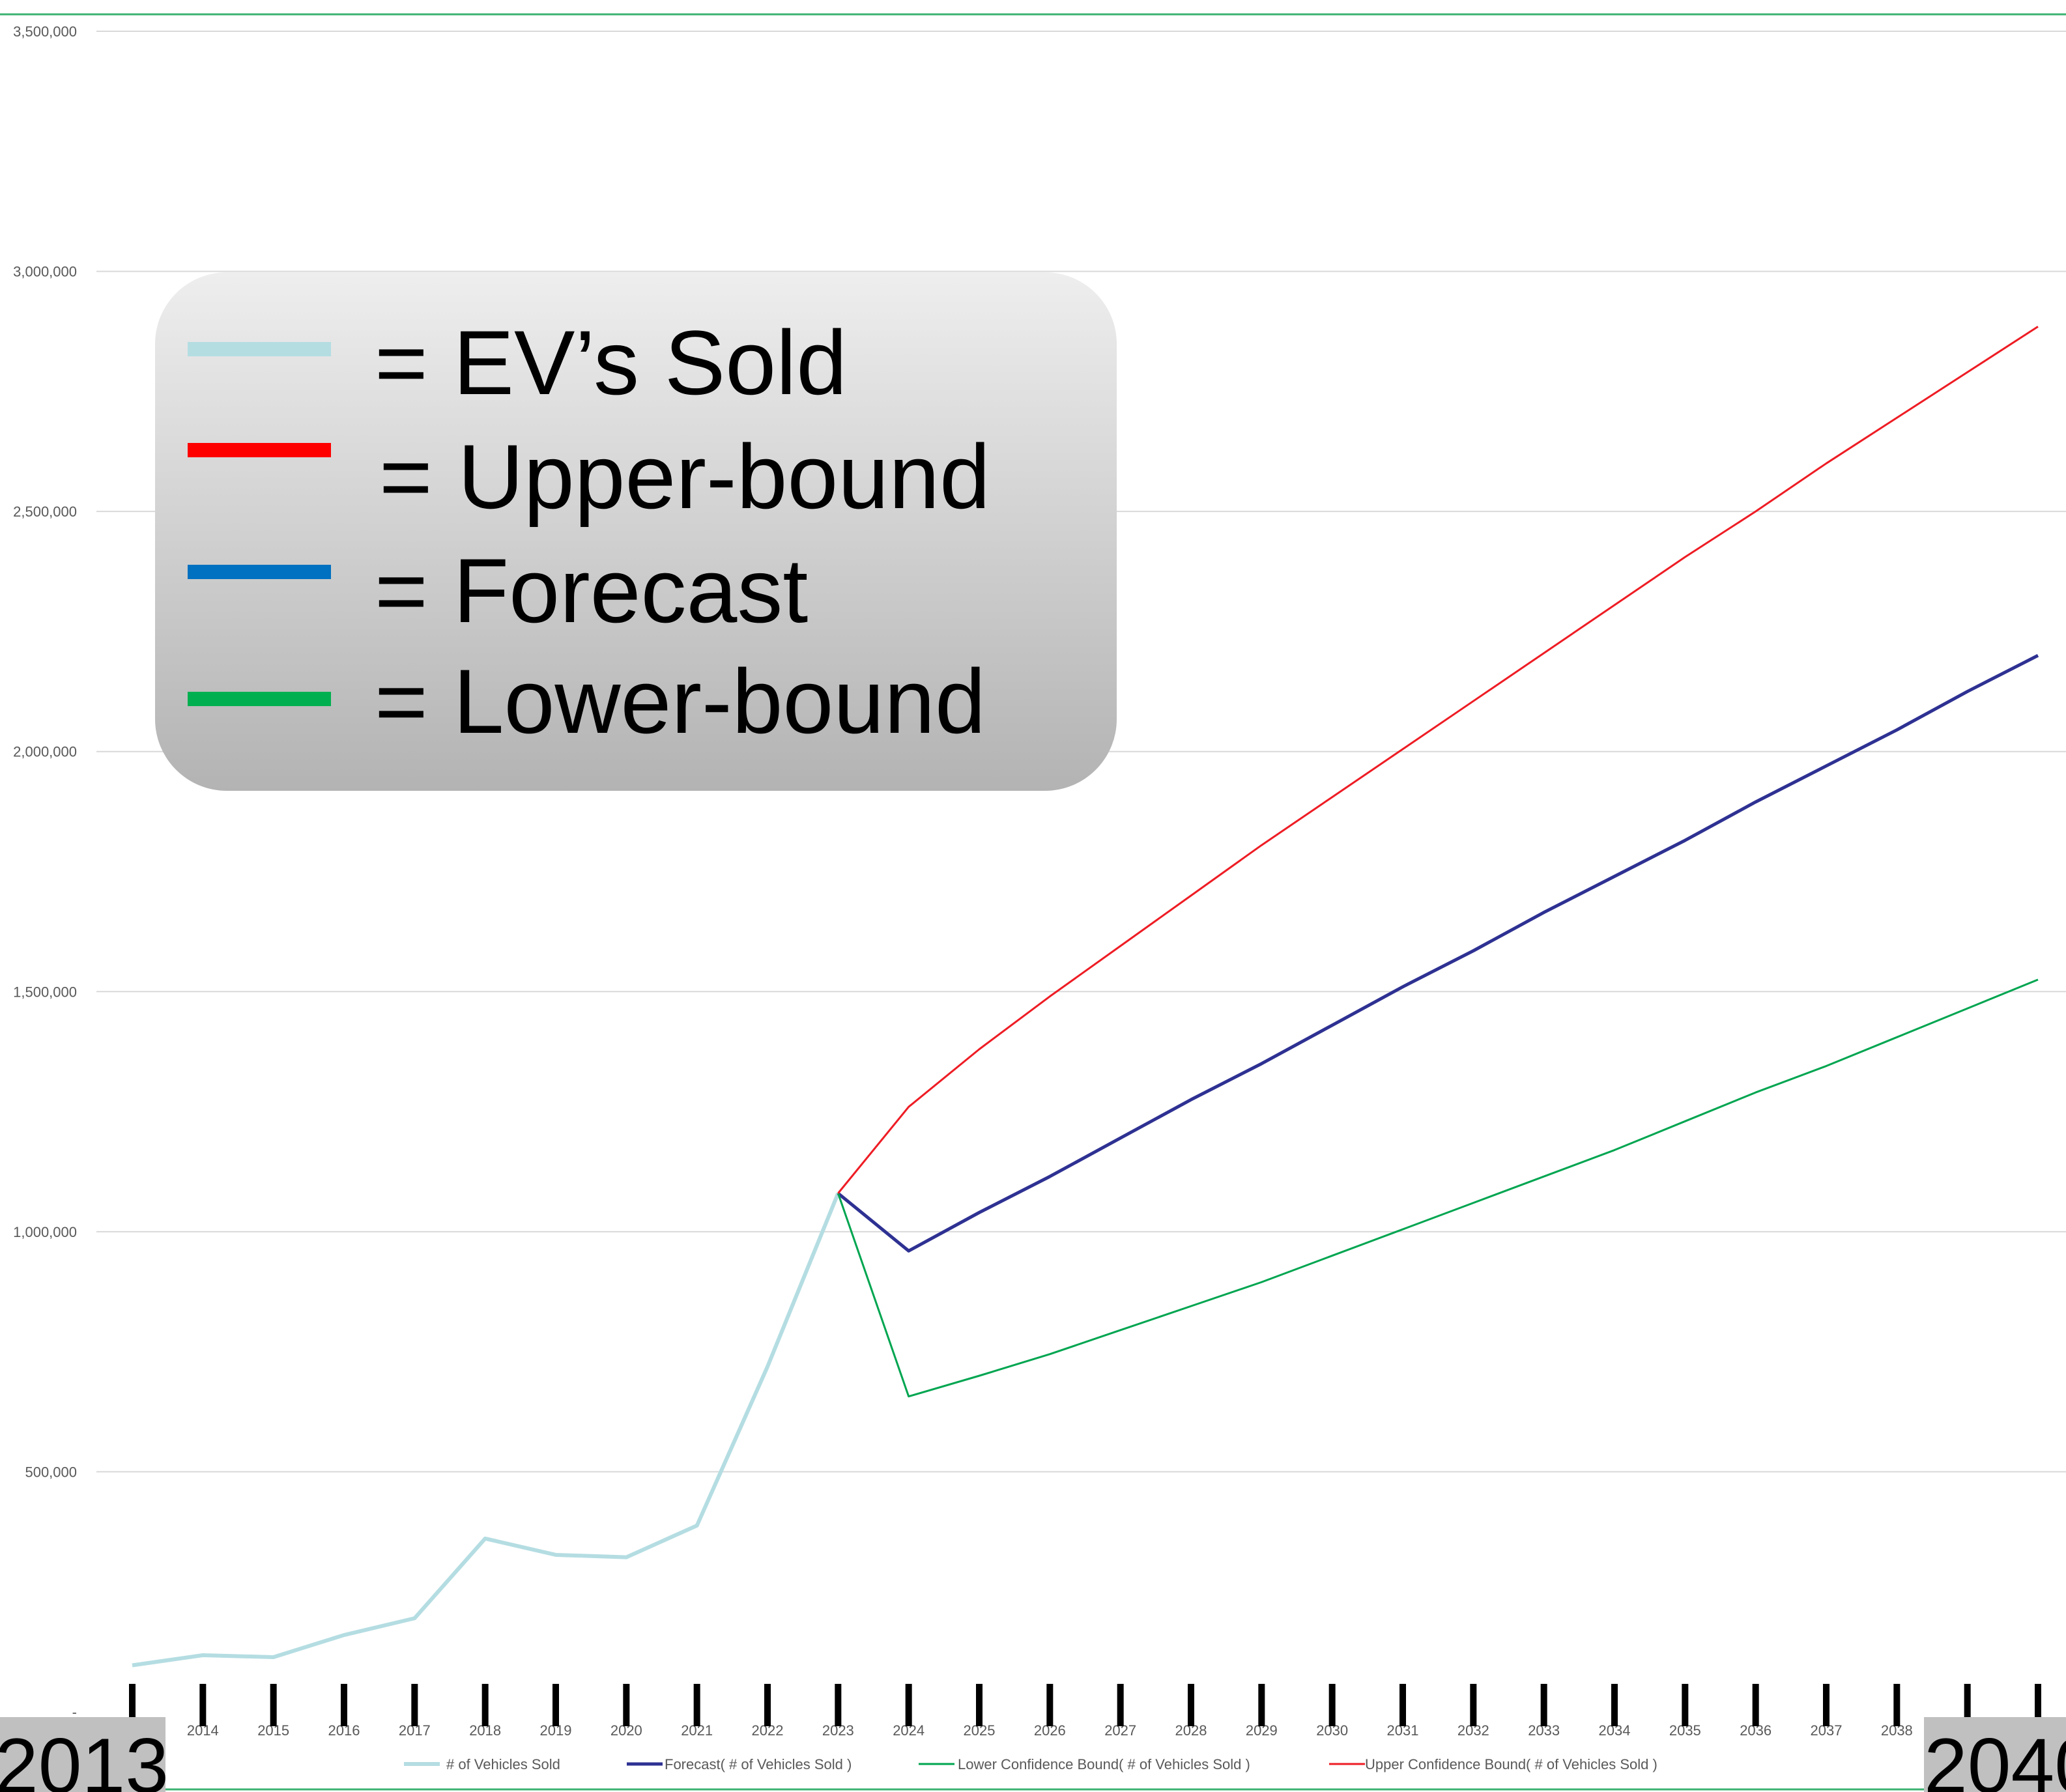  What do you see at coordinates (591, 590) in the screenshot?
I see `callout-label-forecast: = Forecast` at bounding box center [591, 590].